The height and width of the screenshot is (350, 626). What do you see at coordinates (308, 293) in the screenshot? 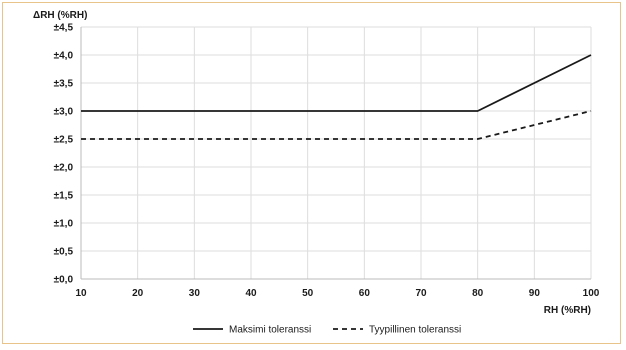
I see `x-tick-label: 50` at bounding box center [308, 293].